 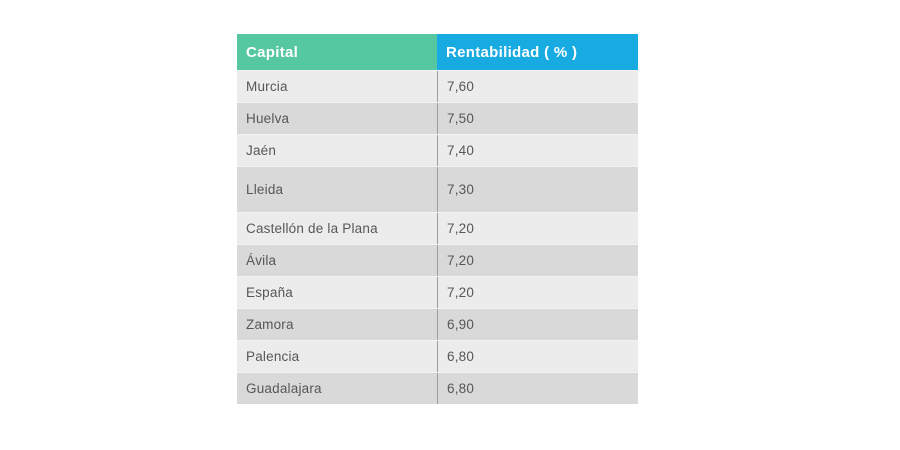 I want to click on cell-capital: Guadalajara, so click(x=284, y=388).